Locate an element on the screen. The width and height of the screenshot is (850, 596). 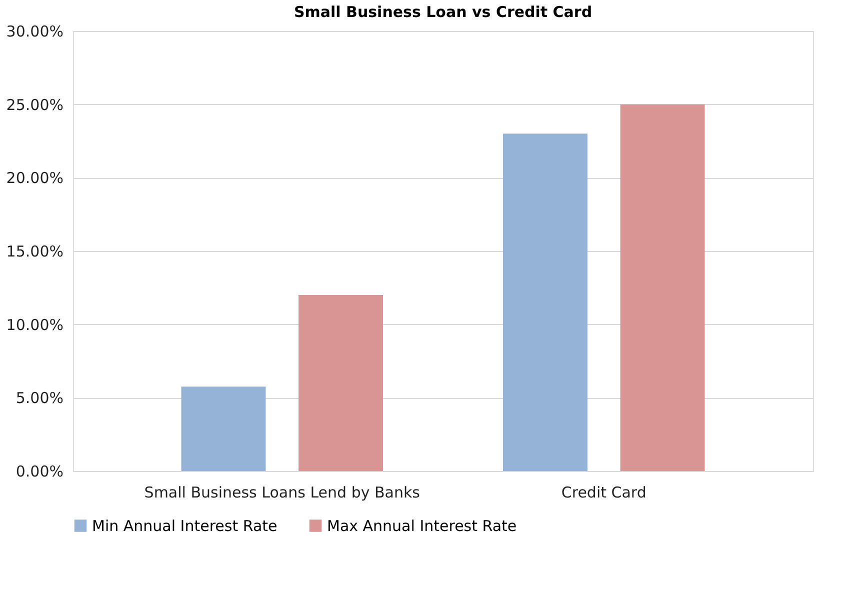
y-tick-label: 10.00% is located at coordinates (35, 325).